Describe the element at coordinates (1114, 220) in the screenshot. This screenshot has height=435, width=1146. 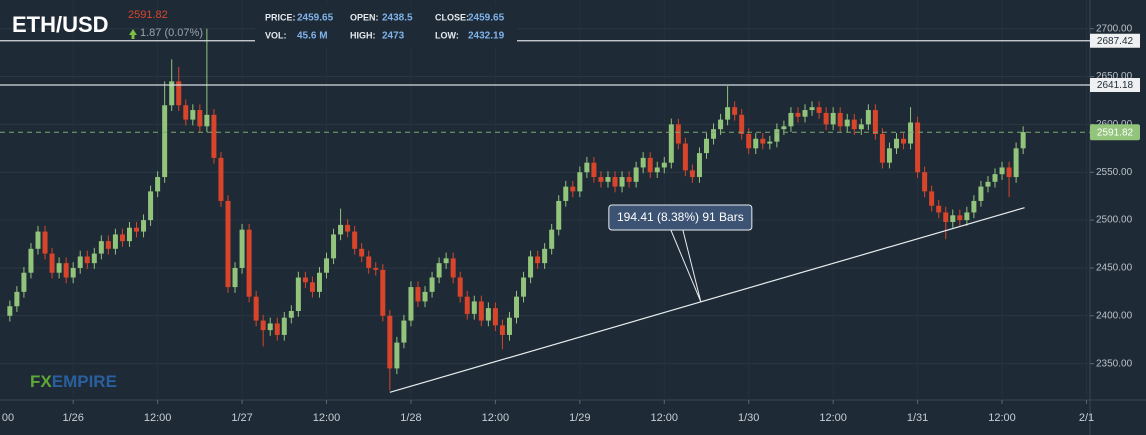
I see `y-tick-label: 2500.00` at that location.